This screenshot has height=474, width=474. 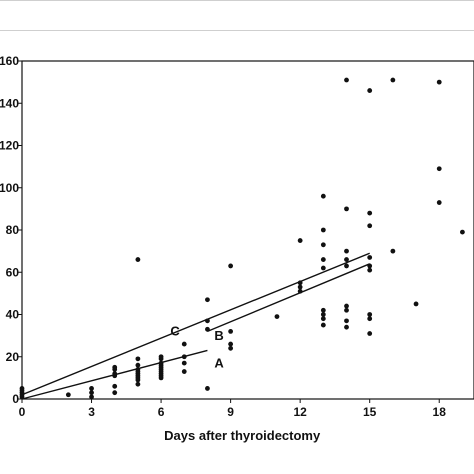 What do you see at coordinates (91, 412) in the screenshot?
I see `x-tick-label: 3` at bounding box center [91, 412].